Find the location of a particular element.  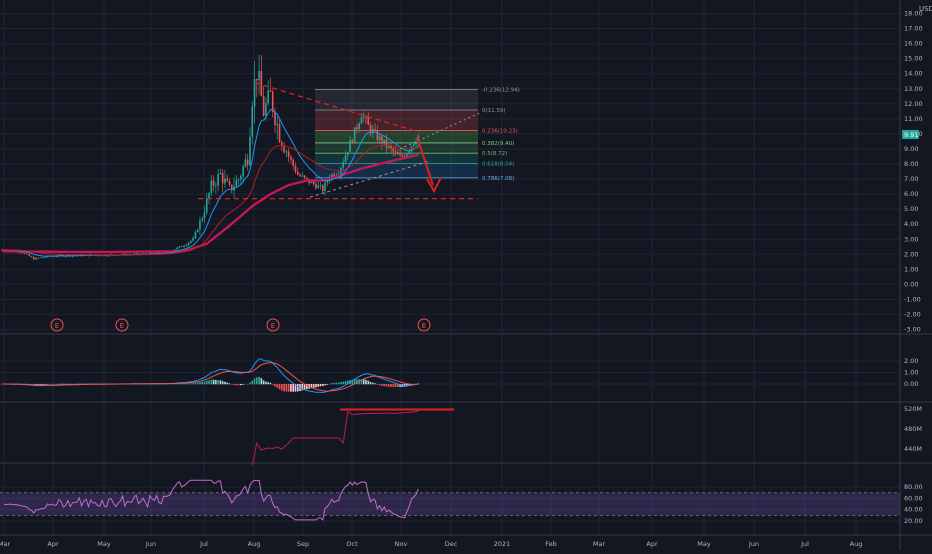

price-axis-tick: 3.00 is located at coordinates (911, 239).